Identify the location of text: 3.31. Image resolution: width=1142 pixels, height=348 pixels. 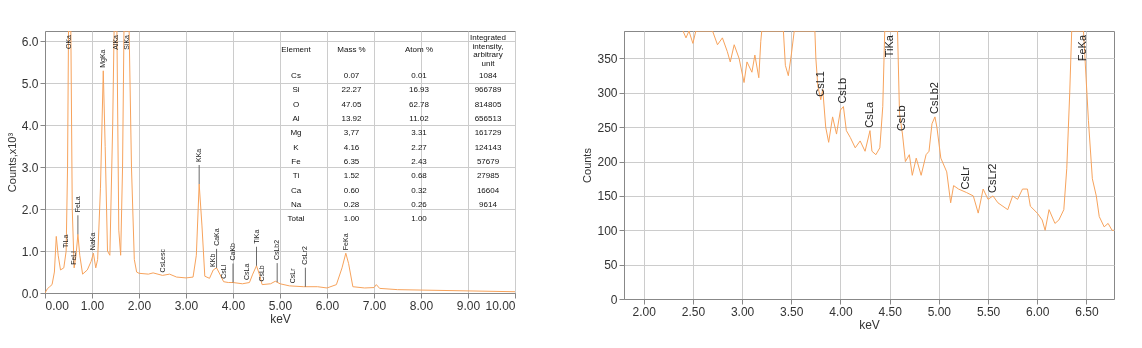
(419, 133).